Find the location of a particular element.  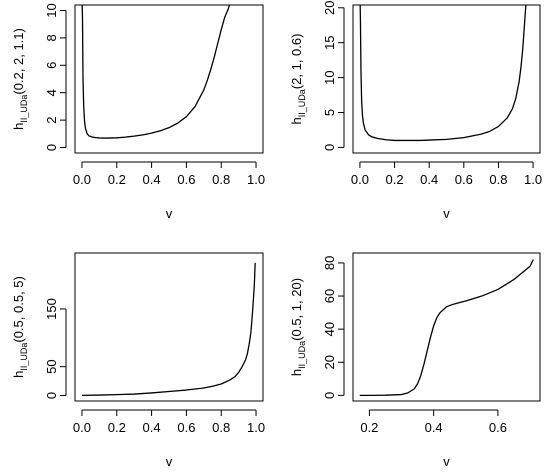

y-axis-label: hII_UDa(2, 1, 0.6) is located at coordinates (298, 79).